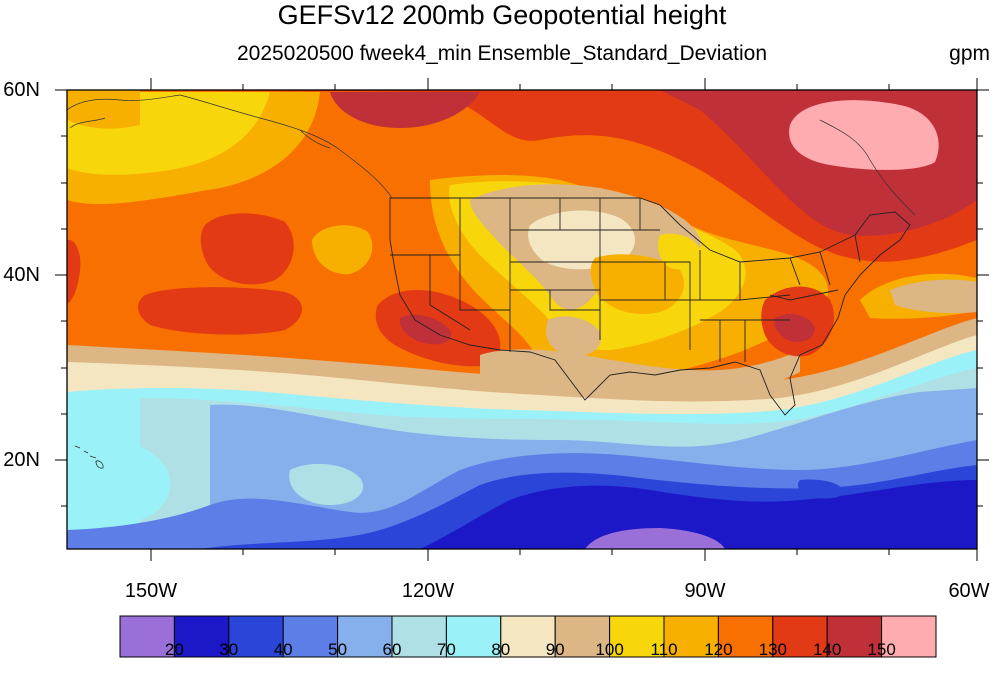  What do you see at coordinates (21, 460) in the screenshot?
I see `lat-label-20n: 20N` at bounding box center [21, 460].